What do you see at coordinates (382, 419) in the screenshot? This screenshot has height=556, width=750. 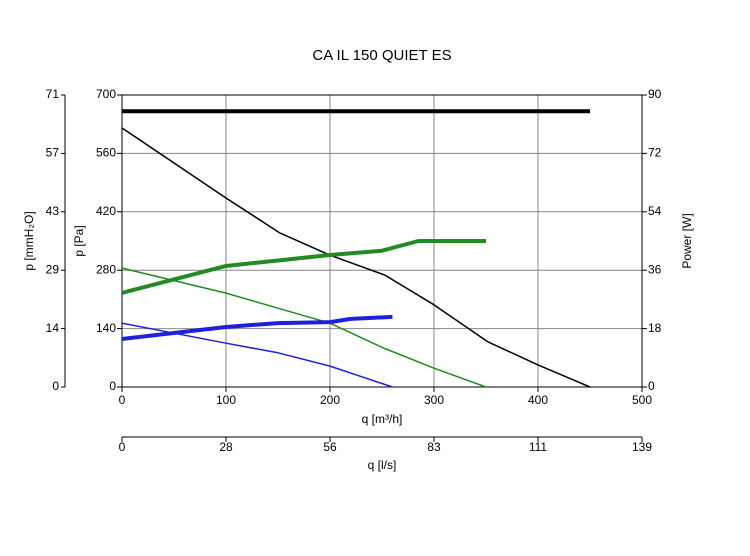 I see `x-label: q [m³/h]` at bounding box center [382, 419].